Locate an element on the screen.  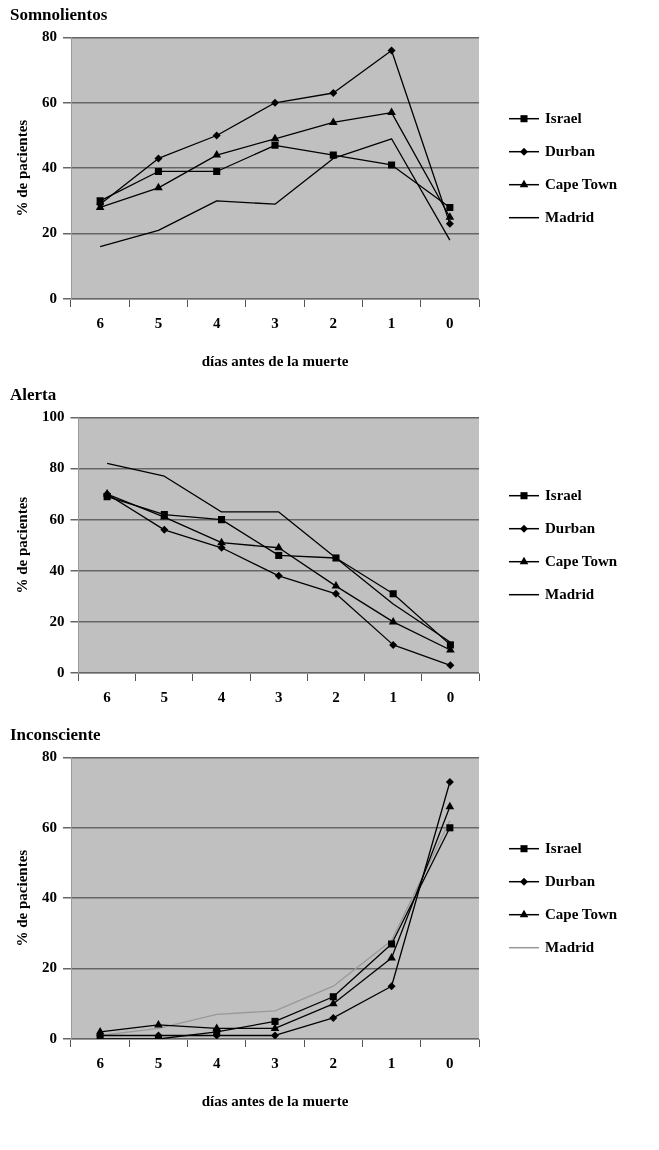
y-tick-label: 100 is located at coordinates (53, 416).